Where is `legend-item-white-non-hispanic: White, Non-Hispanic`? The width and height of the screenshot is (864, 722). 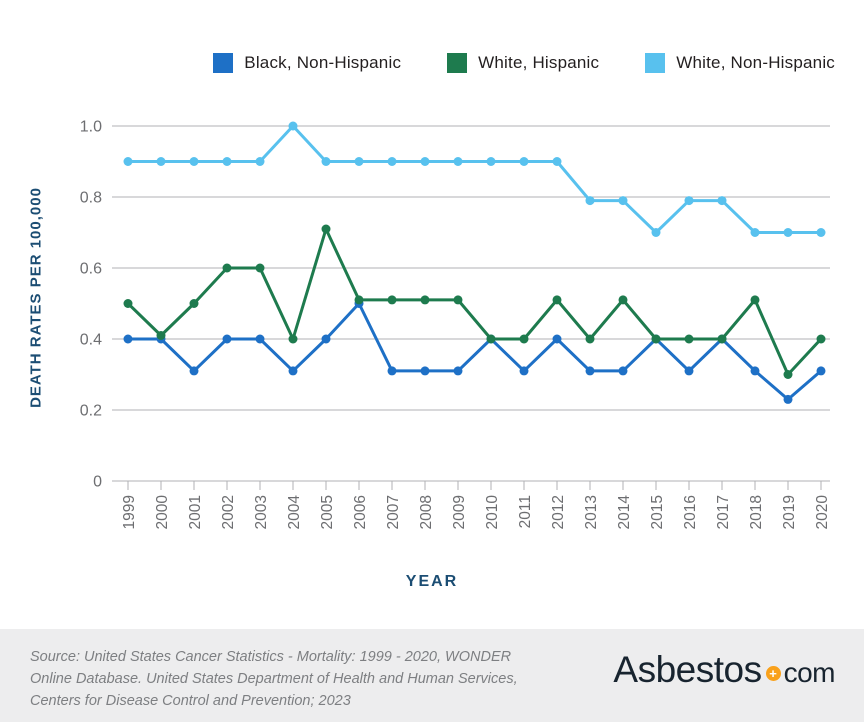
legend-item-white-non-hispanic: White, Non-Hispanic is located at coordinates (740, 63).